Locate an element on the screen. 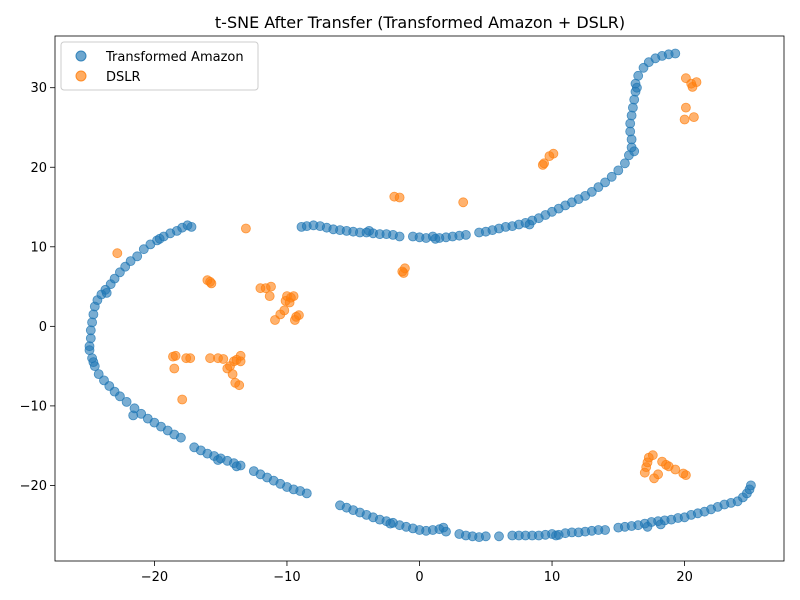 This screenshot has height=600, width=800. y-tick-label: 30 is located at coordinates (38, 88).